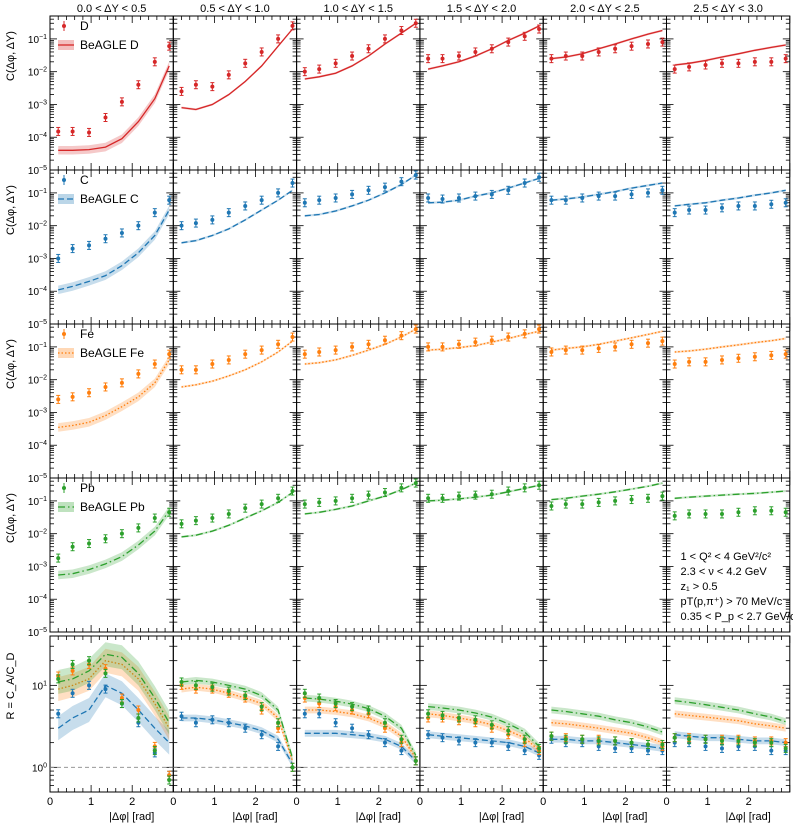 Image resolution: width=793 pixels, height=829 pixels. I want to click on x-axis-label: |Δφ| [rad], so click(131, 817).